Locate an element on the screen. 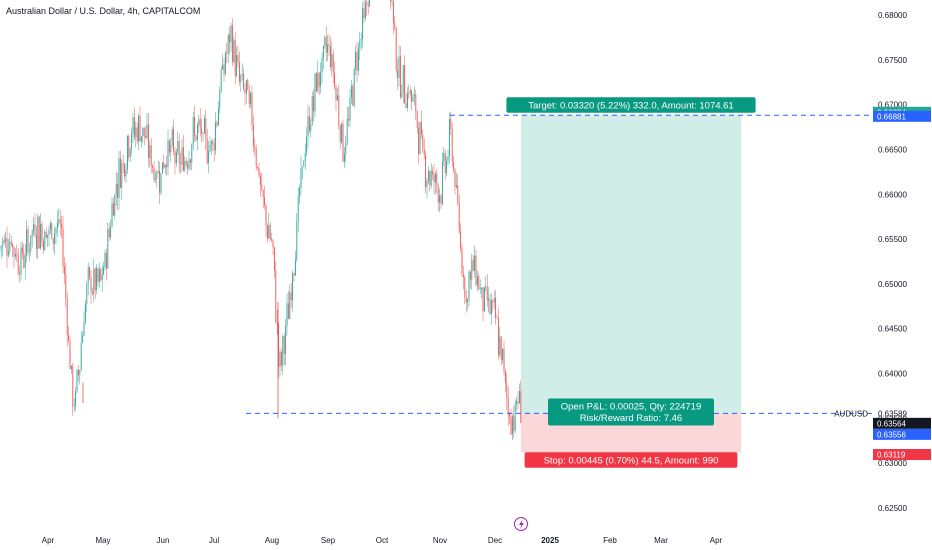 The width and height of the screenshot is (932, 550). x-tick-label: Mar is located at coordinates (661, 540).